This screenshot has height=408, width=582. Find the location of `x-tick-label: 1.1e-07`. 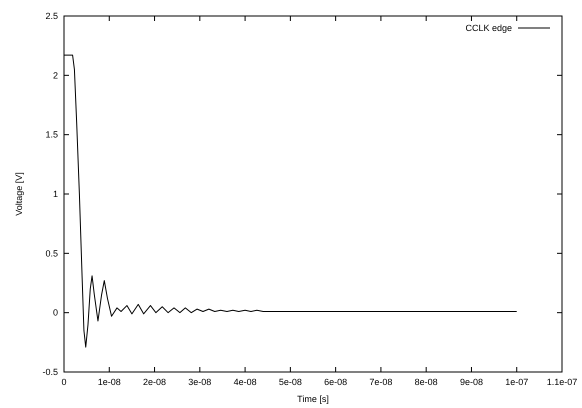

x-tick-label: 1.1e-07 is located at coordinates (562, 382).